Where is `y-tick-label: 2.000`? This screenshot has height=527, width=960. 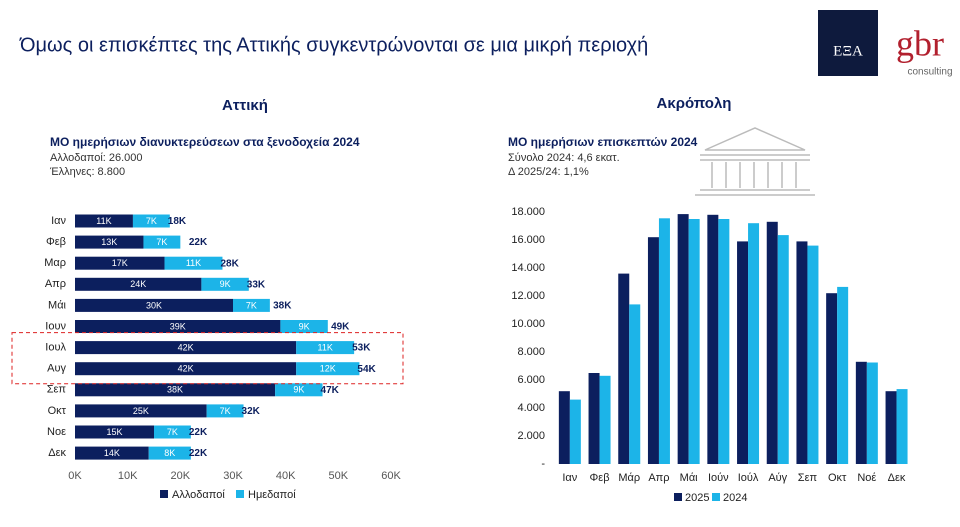 y-tick-label: 2.000 is located at coordinates (531, 436).